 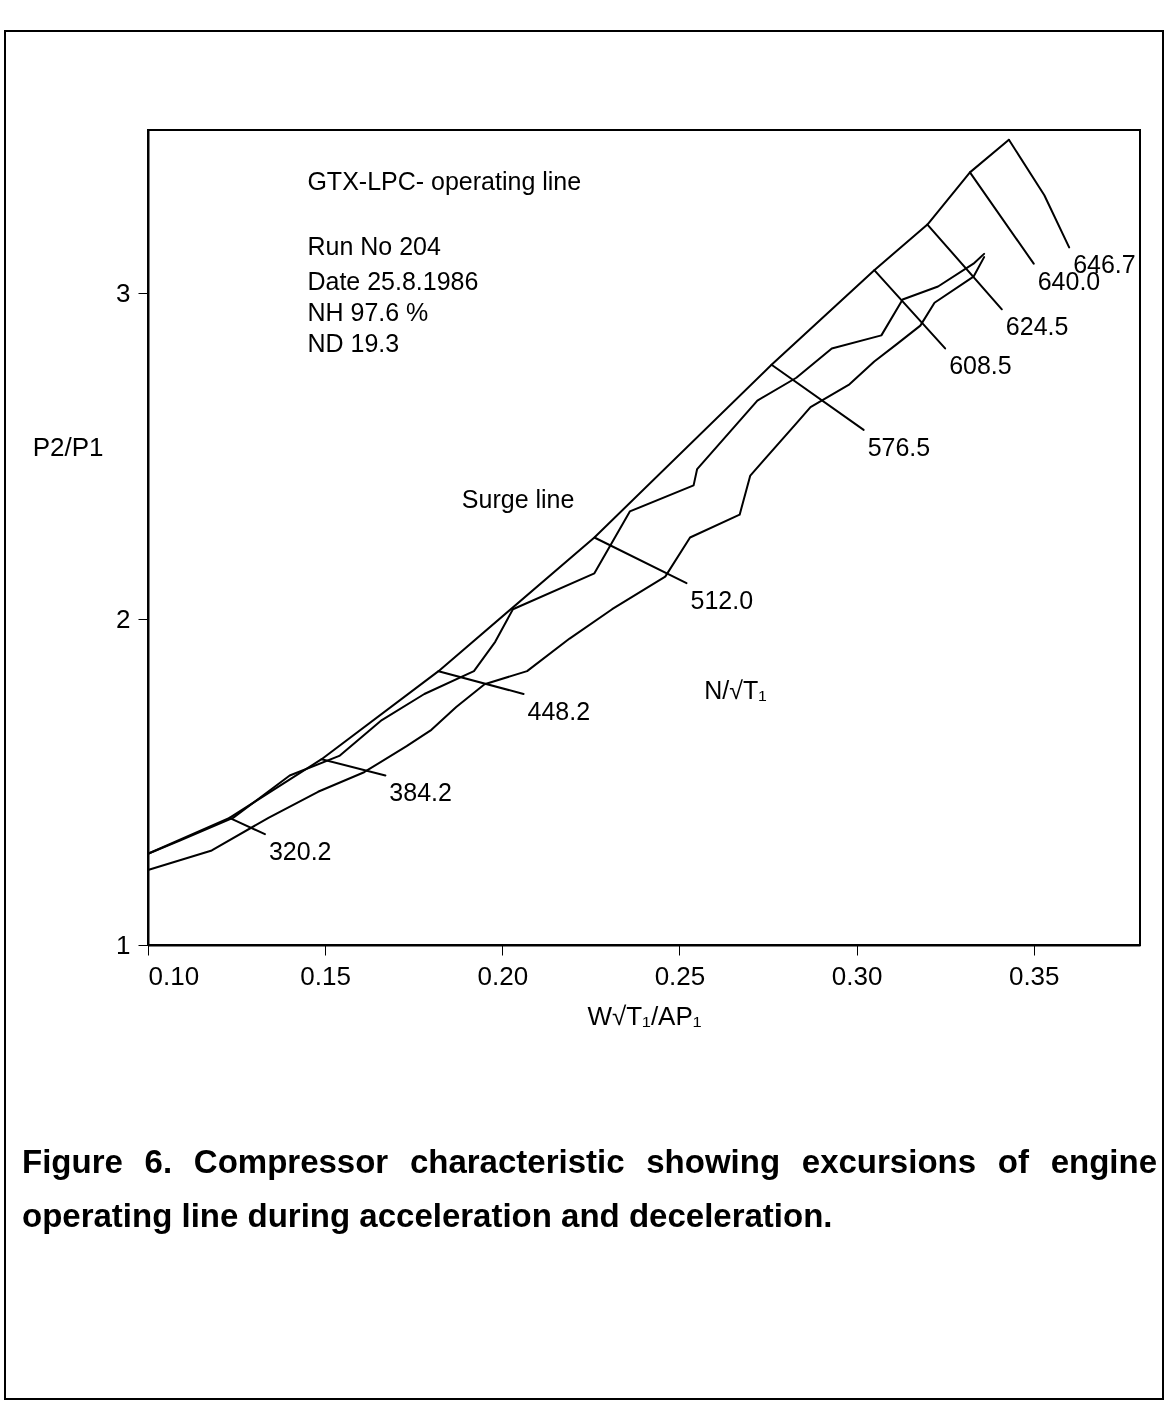 What do you see at coordinates (857, 975) in the screenshot?
I see `x-tick-label: 0.30` at bounding box center [857, 975].